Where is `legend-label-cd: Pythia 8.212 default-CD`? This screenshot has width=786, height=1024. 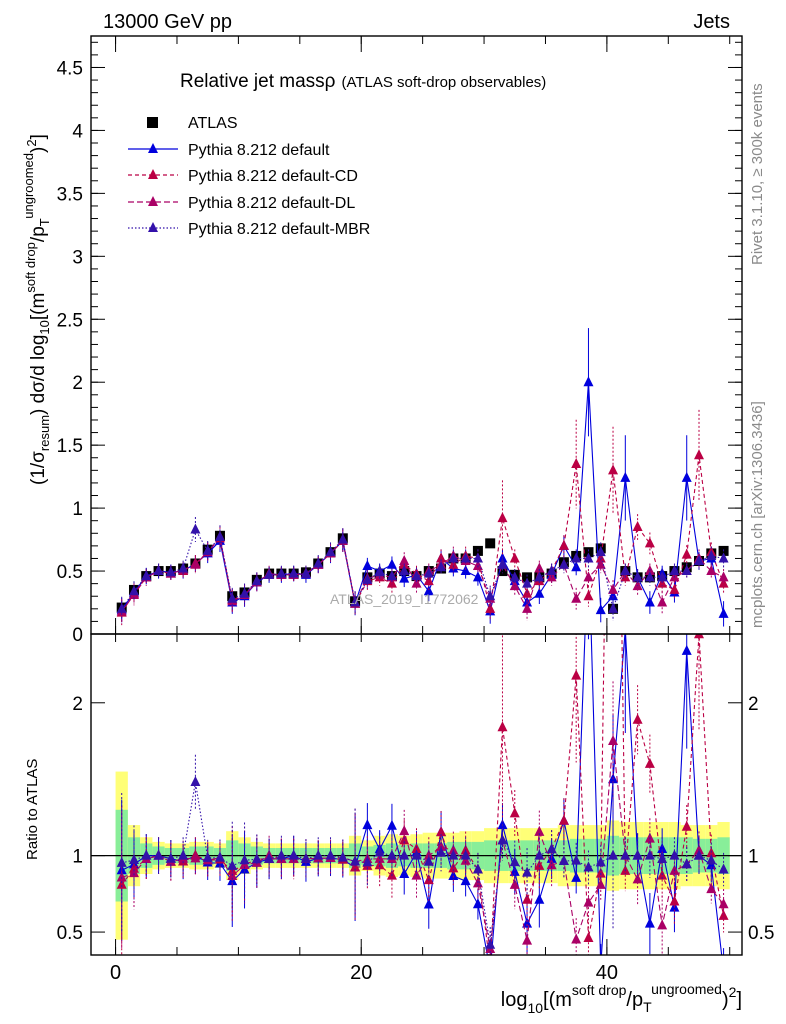 legend-label-cd: Pythia 8.212 default-CD is located at coordinates (273, 176).